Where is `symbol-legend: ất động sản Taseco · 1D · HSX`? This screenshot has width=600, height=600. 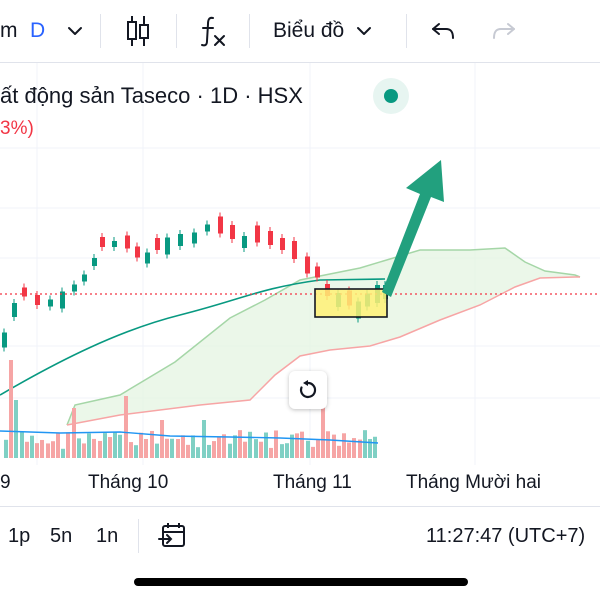 symbol-legend: ất động sản Taseco · 1D · HSX is located at coordinates (151, 96).